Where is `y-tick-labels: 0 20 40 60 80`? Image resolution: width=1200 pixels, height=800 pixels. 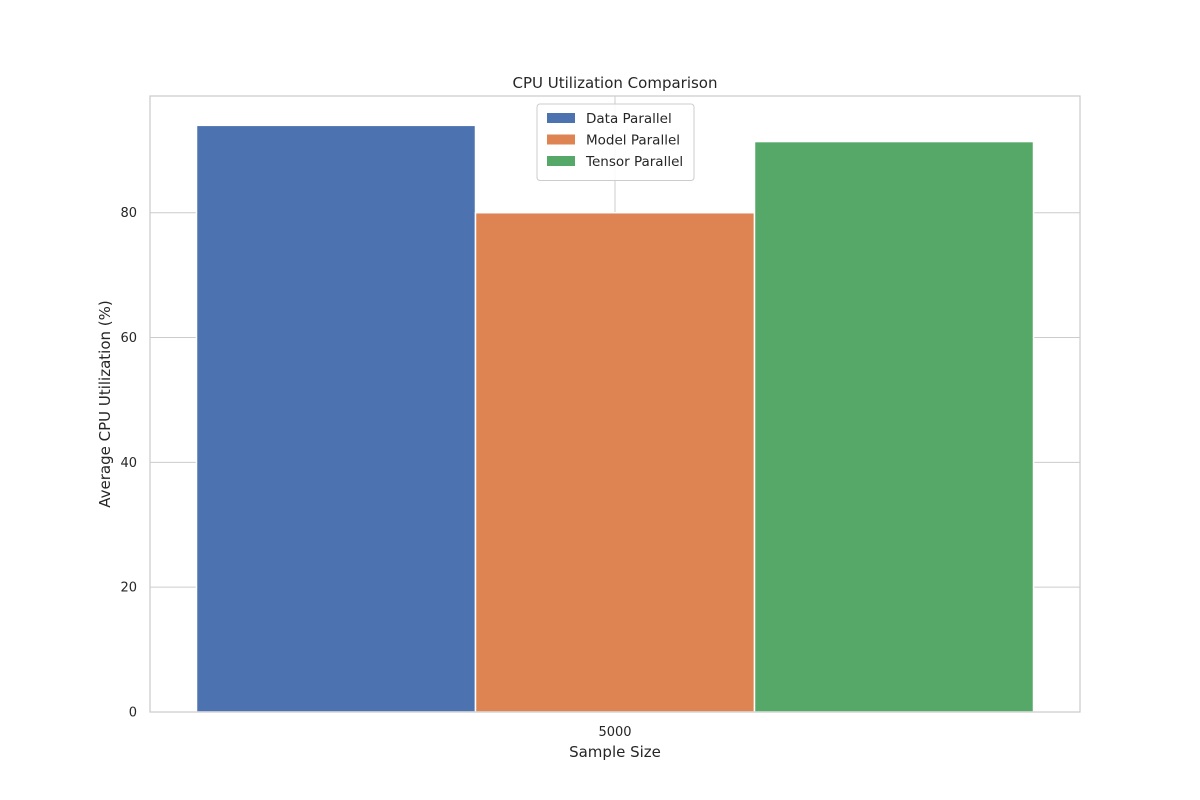 y-tick-labels: 0 20 40 60 80 is located at coordinates (128, 463).